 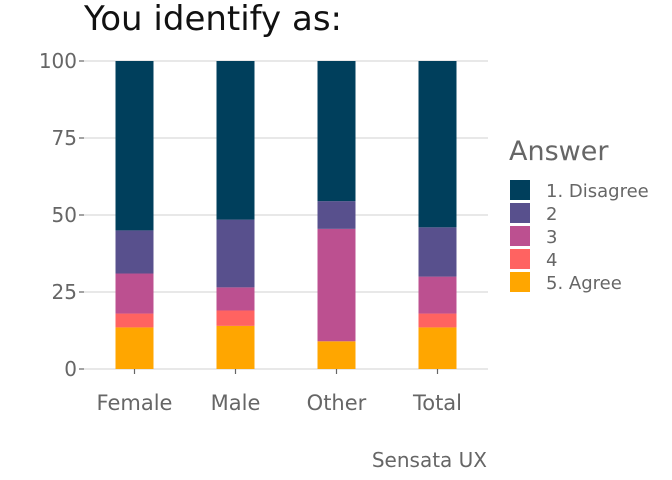 What do you see at coordinates (429, 460) in the screenshot?
I see `chart-caption: Sensata UX` at bounding box center [429, 460].